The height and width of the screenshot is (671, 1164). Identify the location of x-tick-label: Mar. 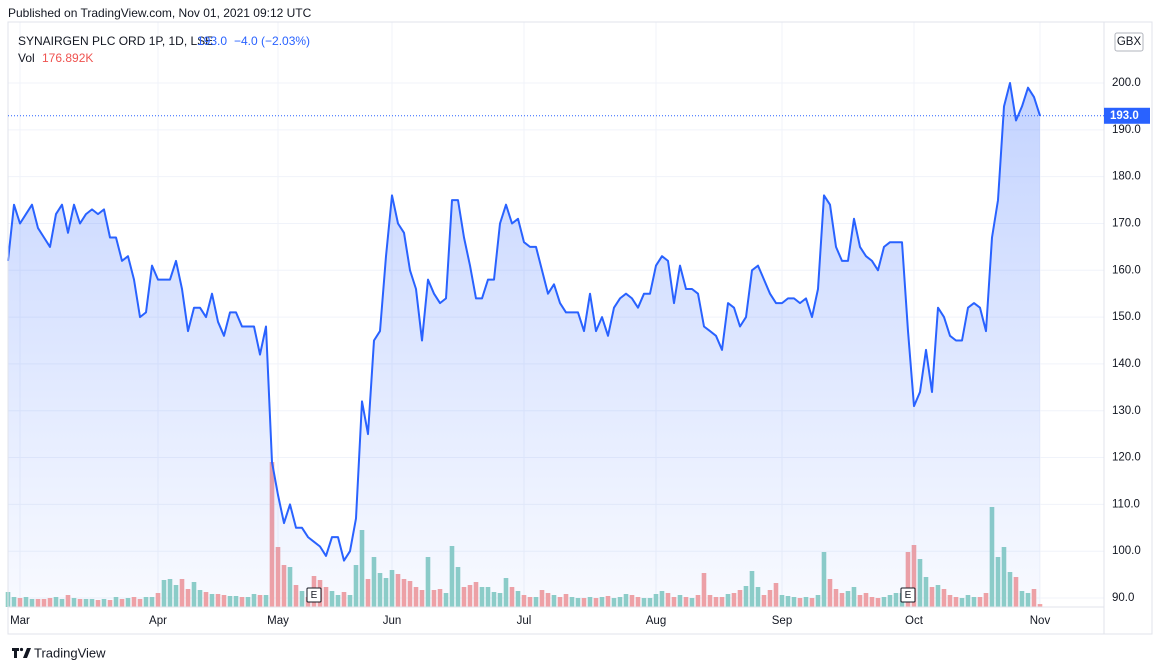
(20, 621).